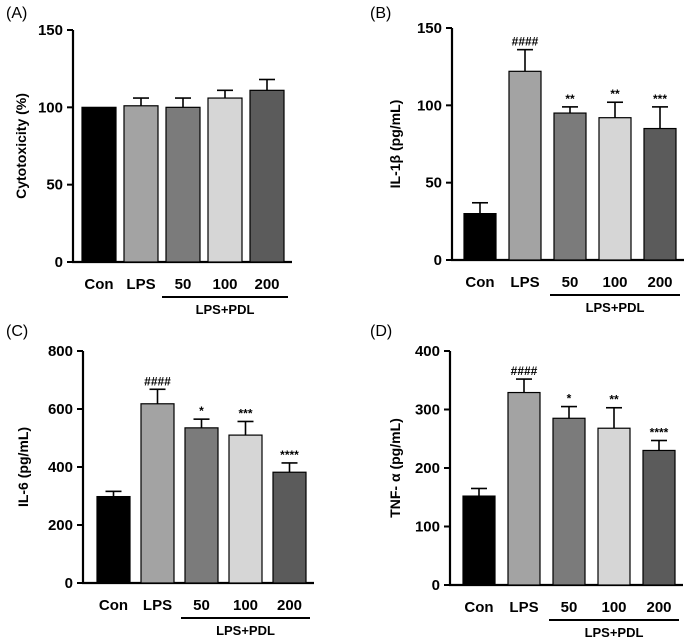  What do you see at coordinates (380, 13) in the screenshot?
I see `panel-label: (B)` at bounding box center [380, 13].